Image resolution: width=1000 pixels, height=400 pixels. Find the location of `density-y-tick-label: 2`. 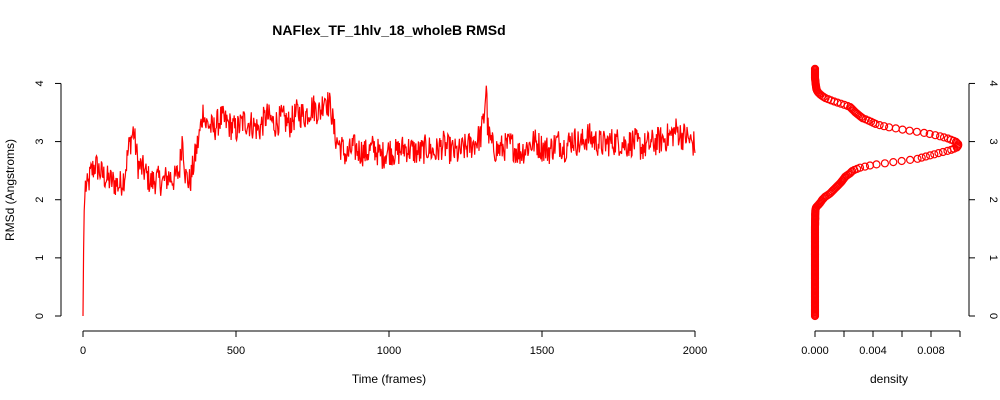

density-y-tick-label: 2 is located at coordinates (993, 200).